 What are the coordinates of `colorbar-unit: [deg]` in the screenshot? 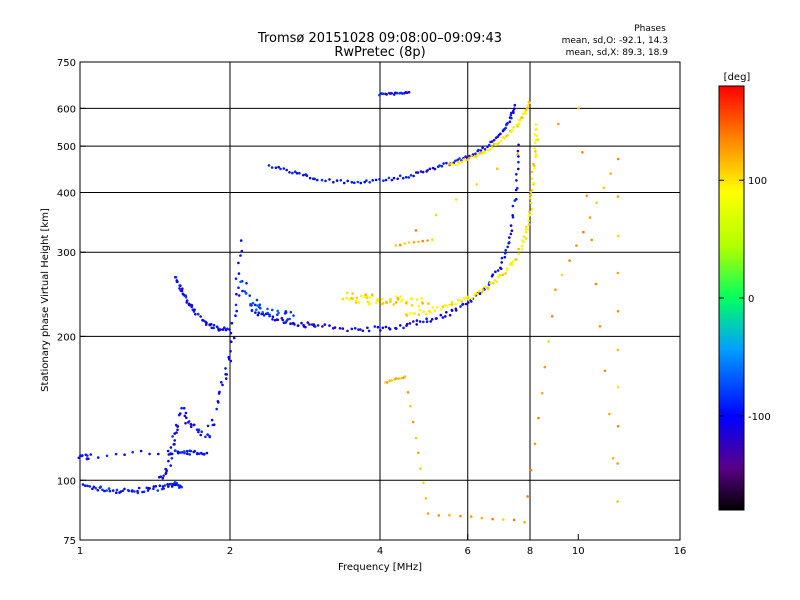 It's located at (737, 77).